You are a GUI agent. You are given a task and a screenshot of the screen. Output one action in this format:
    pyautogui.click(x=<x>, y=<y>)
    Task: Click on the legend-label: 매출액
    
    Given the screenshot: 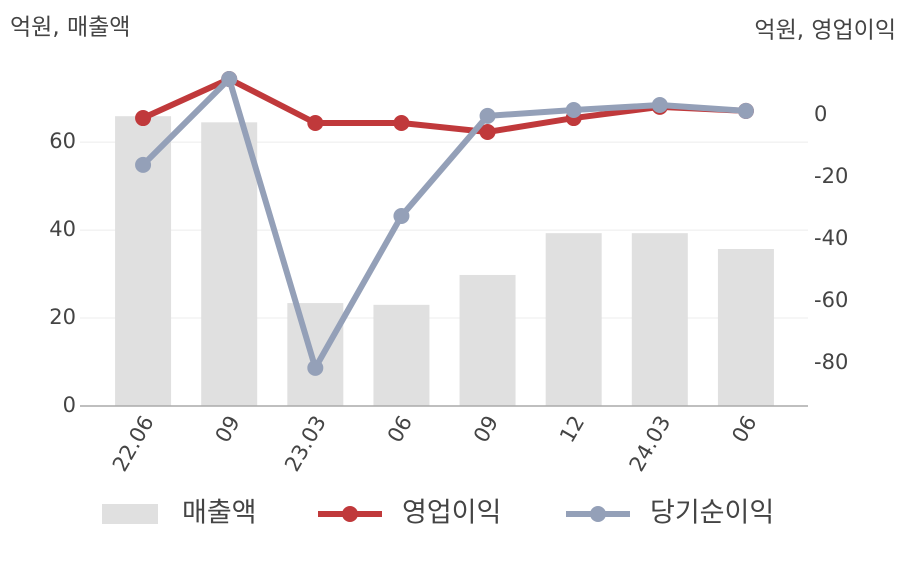 What is the action you would take?
    pyautogui.click(x=219, y=513)
    